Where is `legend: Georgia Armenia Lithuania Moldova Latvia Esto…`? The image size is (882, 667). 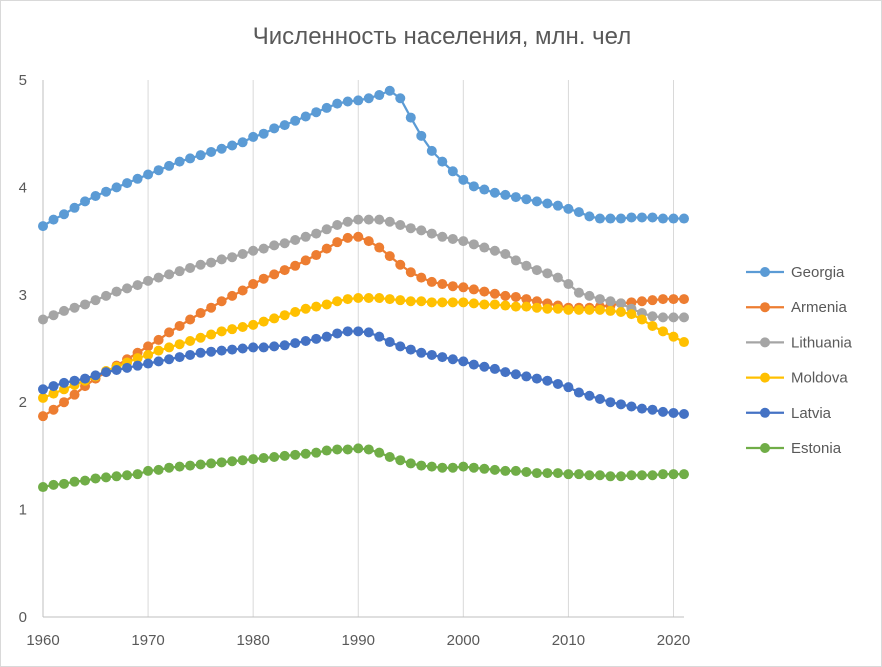 legend: Georgia Armenia Lithuania Moldova Latvia Esto… is located at coordinates (799, 360).